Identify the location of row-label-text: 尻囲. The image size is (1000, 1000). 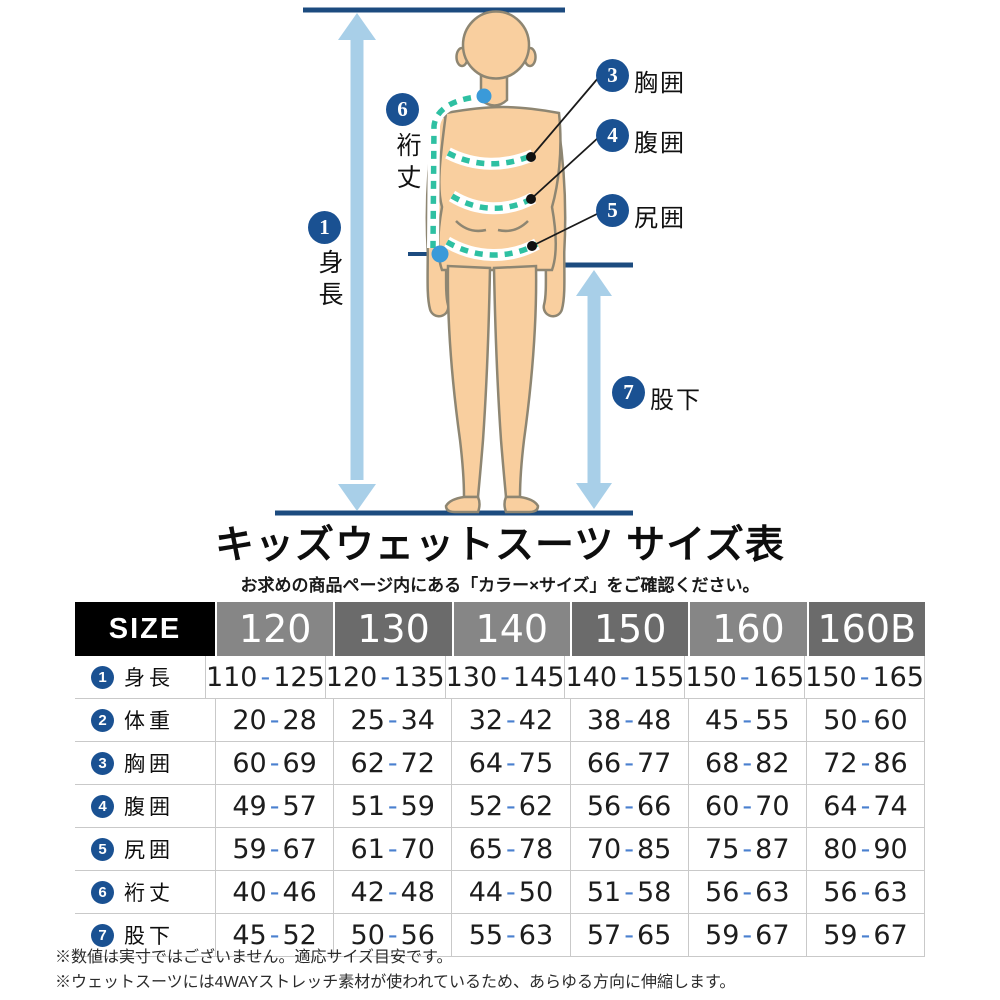
(149, 850).